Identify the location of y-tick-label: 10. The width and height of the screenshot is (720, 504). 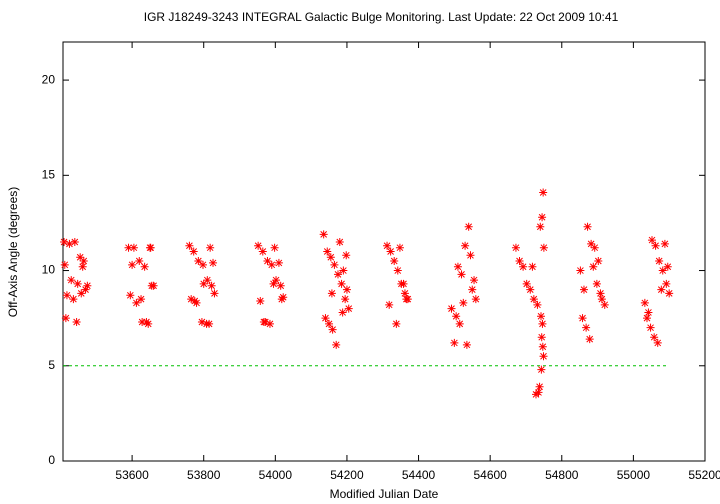
(49, 270).